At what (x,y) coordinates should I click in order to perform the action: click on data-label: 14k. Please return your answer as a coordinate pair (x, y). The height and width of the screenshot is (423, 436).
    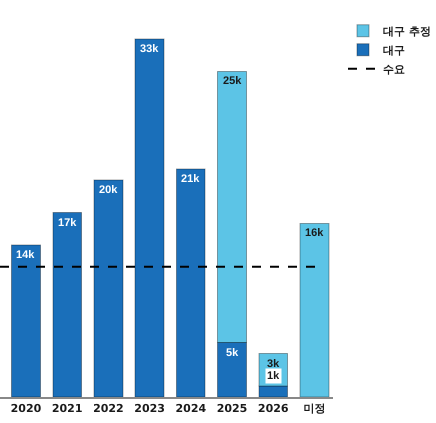
    Looking at the image, I should click on (26, 255).